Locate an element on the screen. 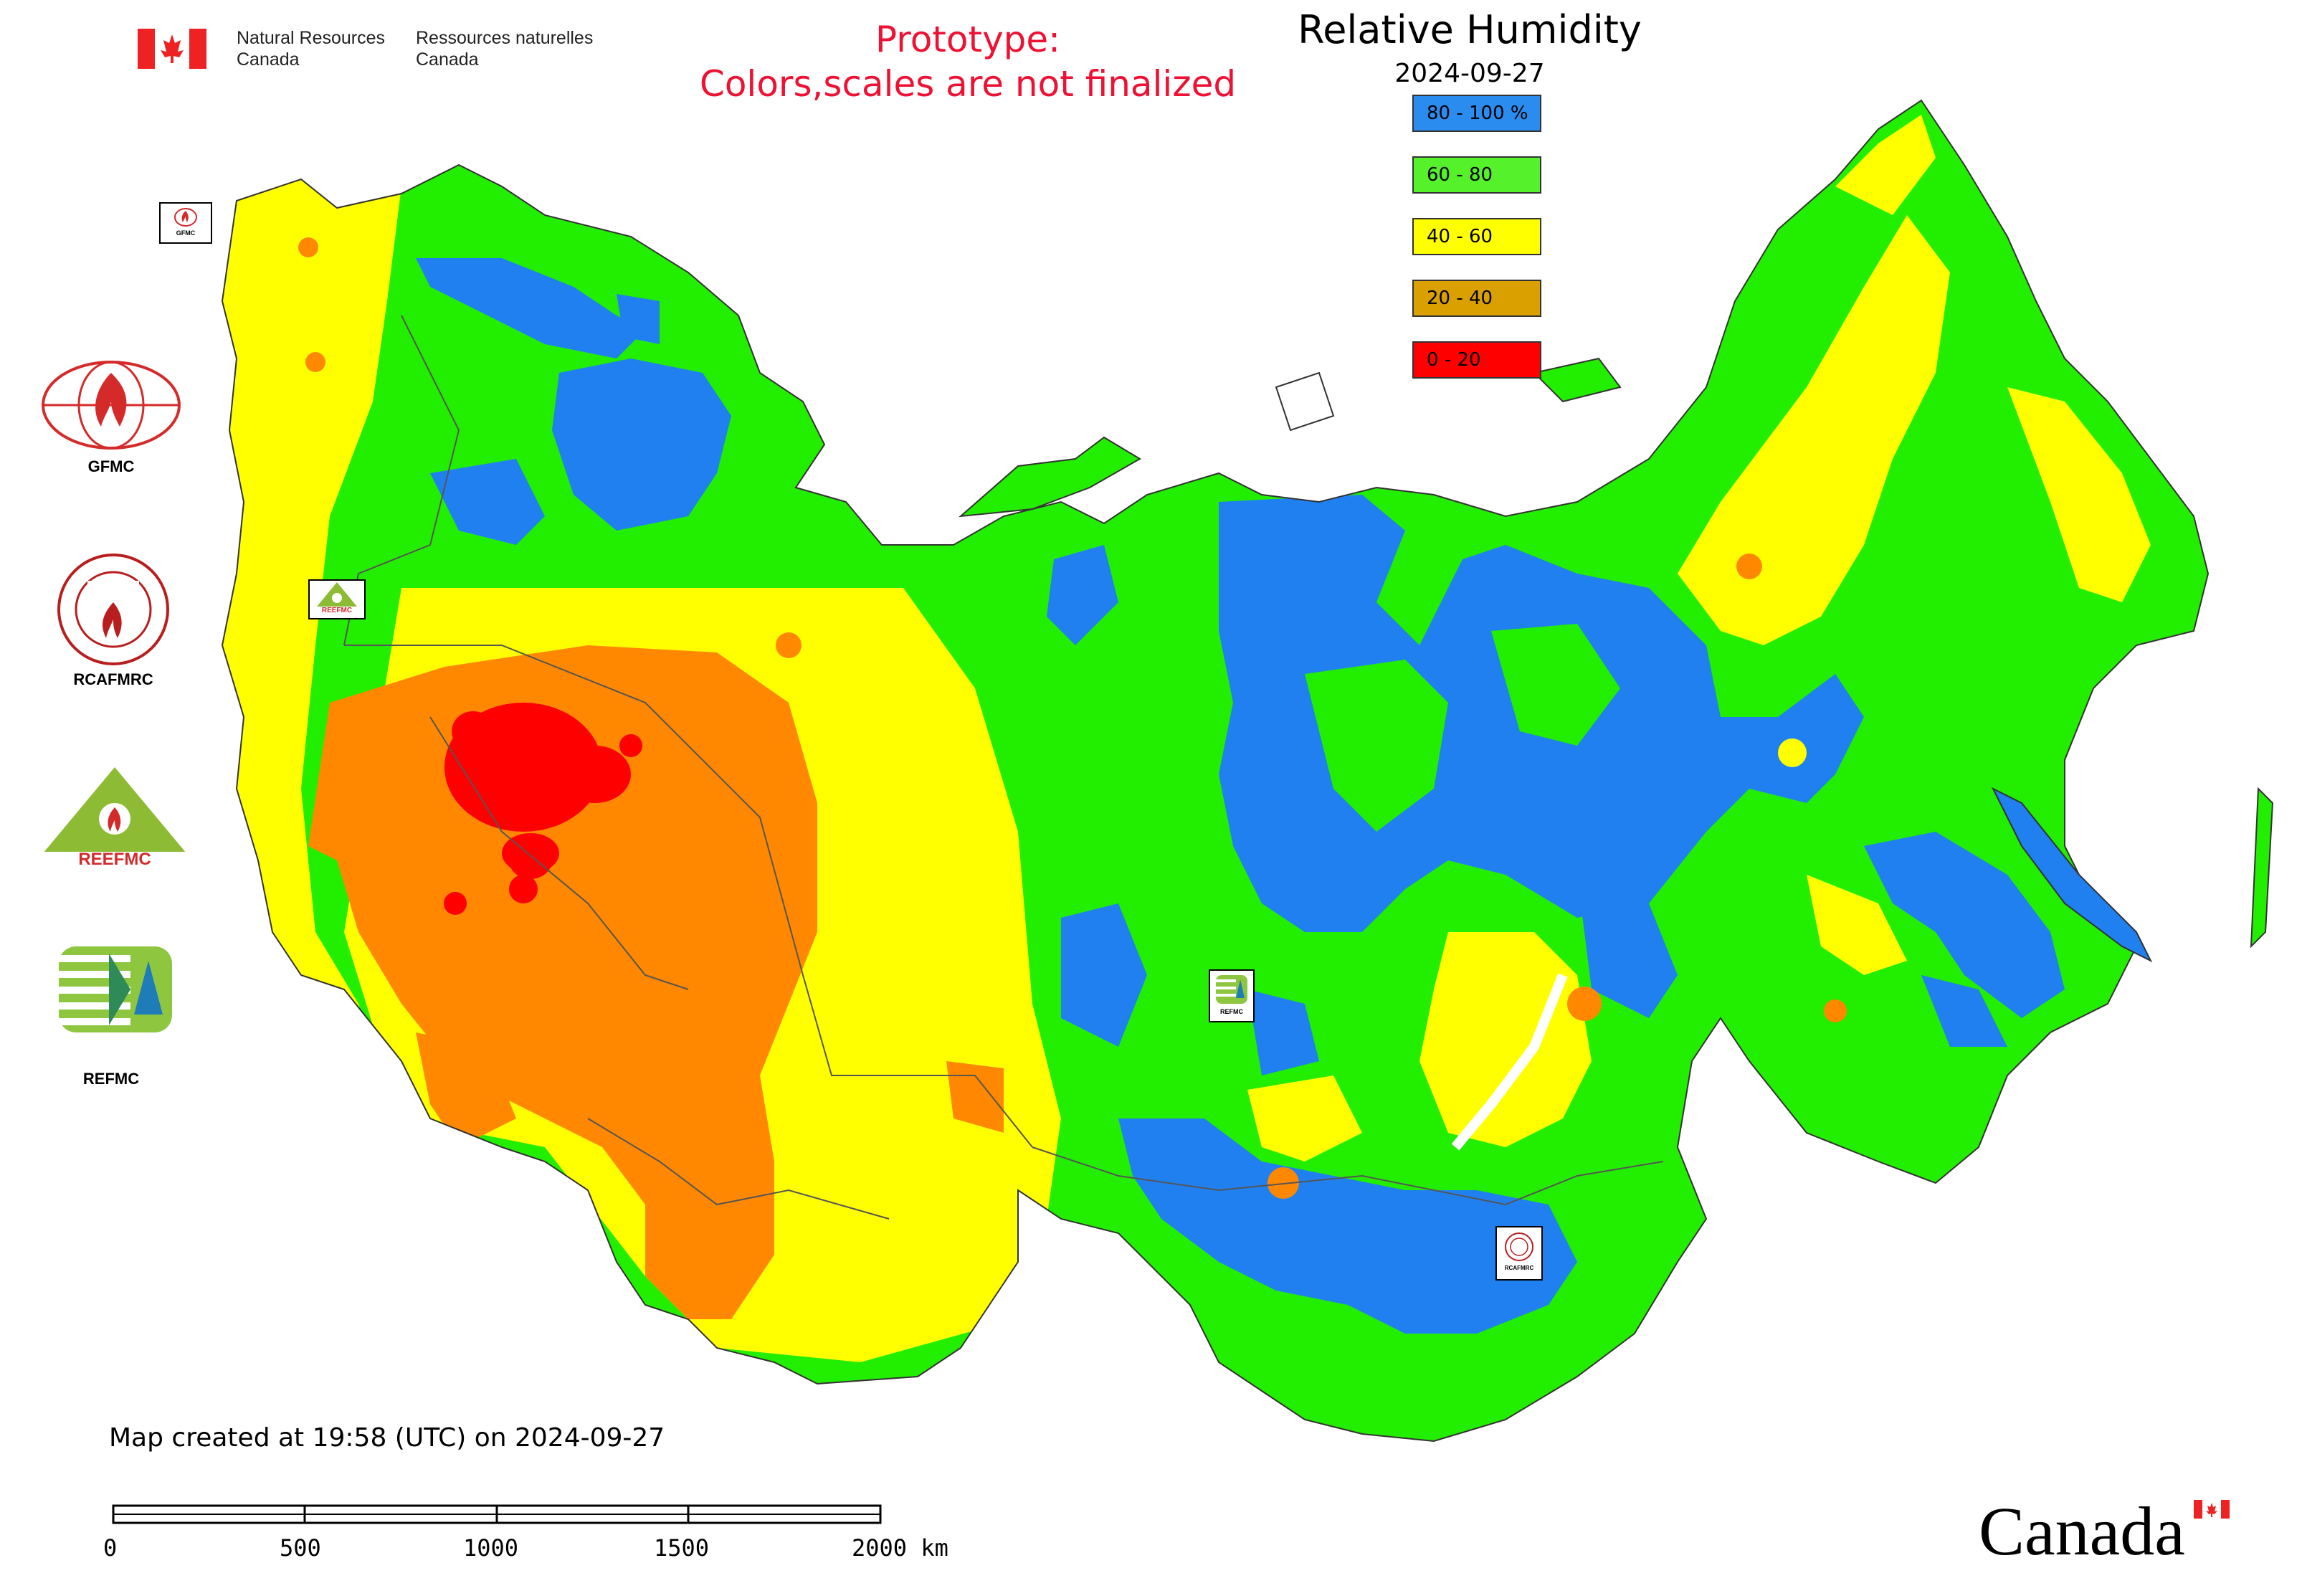  gfmc-label: GFMC is located at coordinates (111, 466).